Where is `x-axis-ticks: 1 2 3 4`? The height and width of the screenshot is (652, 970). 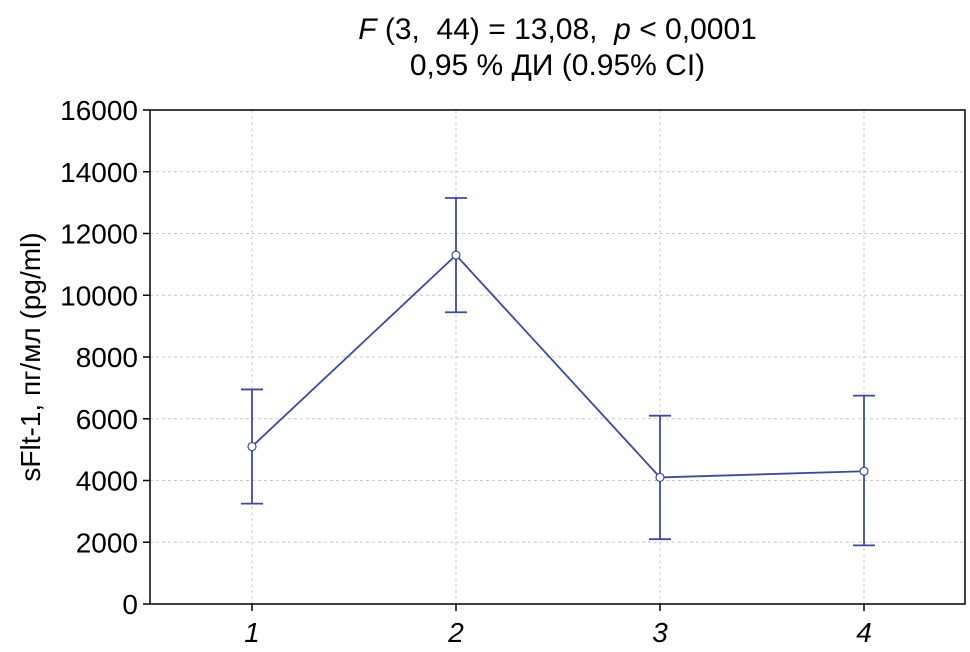
x-axis-ticks: 1 2 3 4 is located at coordinates (558, 626).